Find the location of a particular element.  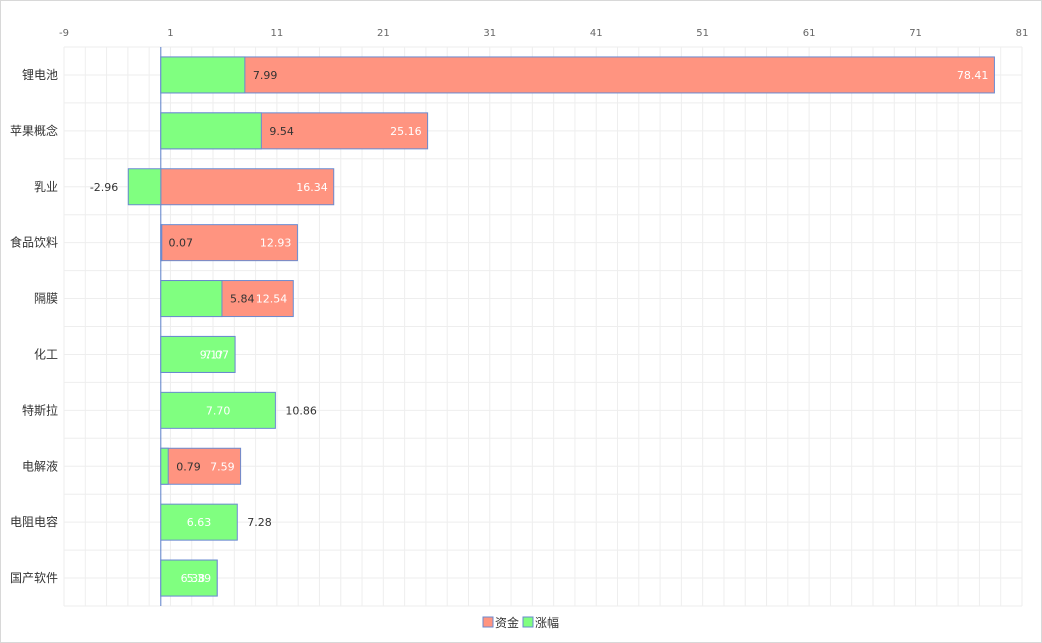

data-label-gain: 7.99 is located at coordinates (265, 75).